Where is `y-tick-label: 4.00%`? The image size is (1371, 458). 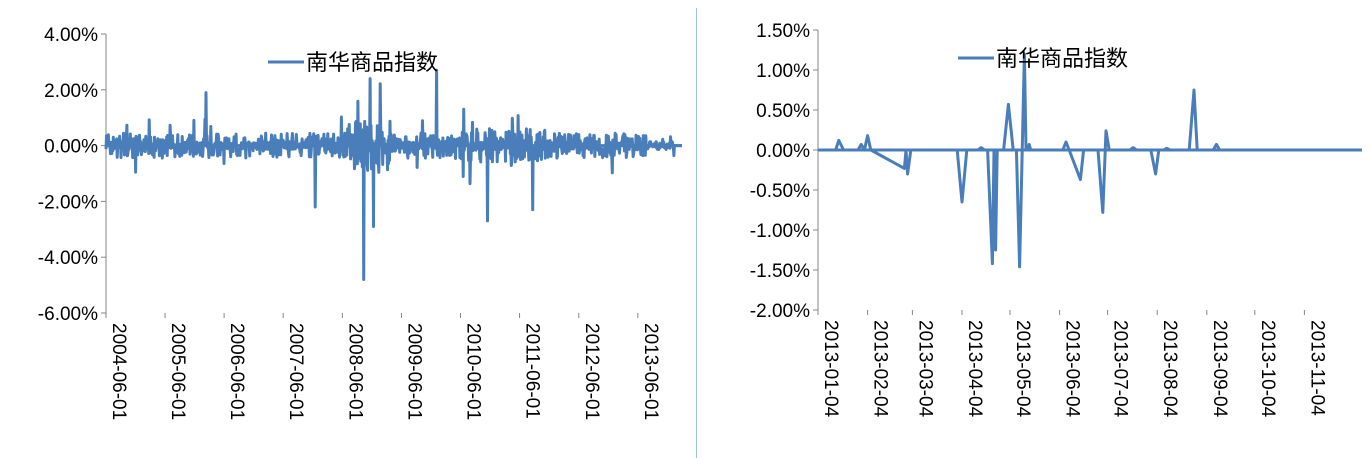
y-tick-label: 4.00% is located at coordinates (71, 35).